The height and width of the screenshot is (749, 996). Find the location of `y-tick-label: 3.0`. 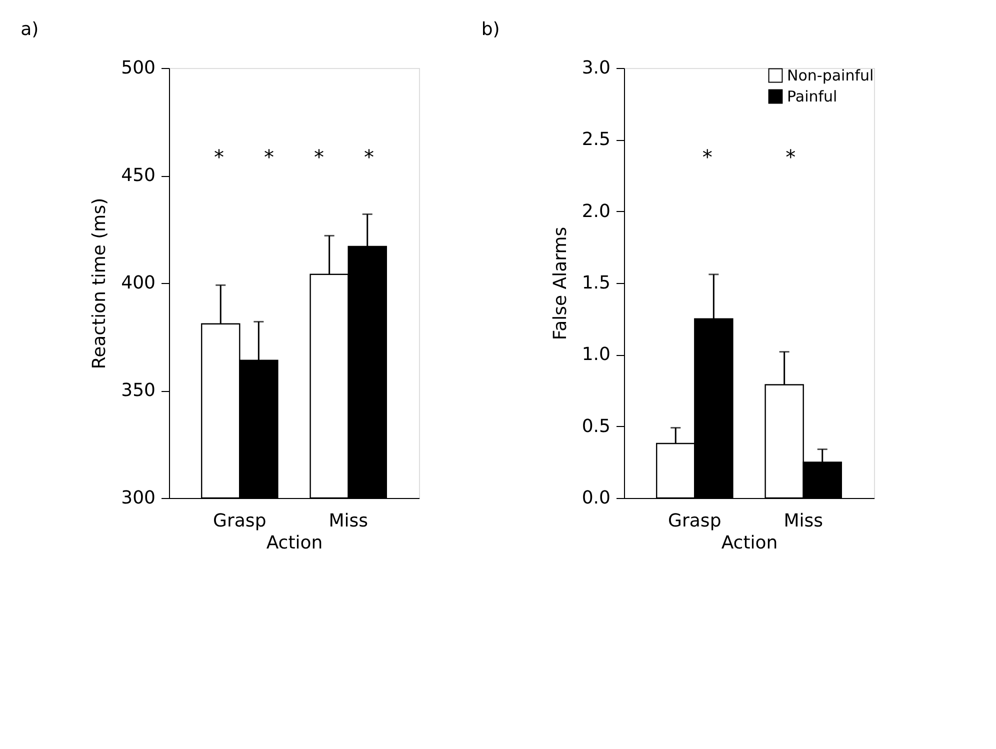

y-tick-label: 3.0 is located at coordinates (596, 68).